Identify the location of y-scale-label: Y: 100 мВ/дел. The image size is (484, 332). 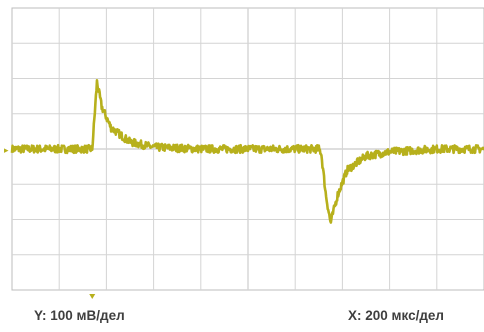
(79, 315).